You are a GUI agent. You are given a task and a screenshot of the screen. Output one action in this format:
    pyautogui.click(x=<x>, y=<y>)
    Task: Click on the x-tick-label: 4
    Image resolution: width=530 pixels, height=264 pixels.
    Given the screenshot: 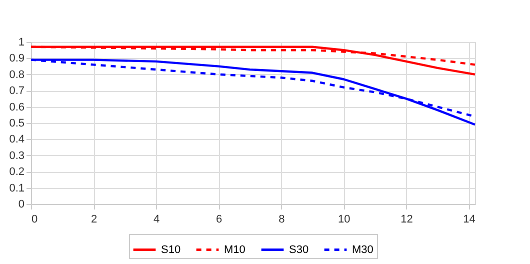 What is the action you would take?
    pyautogui.click(x=157, y=220)
    